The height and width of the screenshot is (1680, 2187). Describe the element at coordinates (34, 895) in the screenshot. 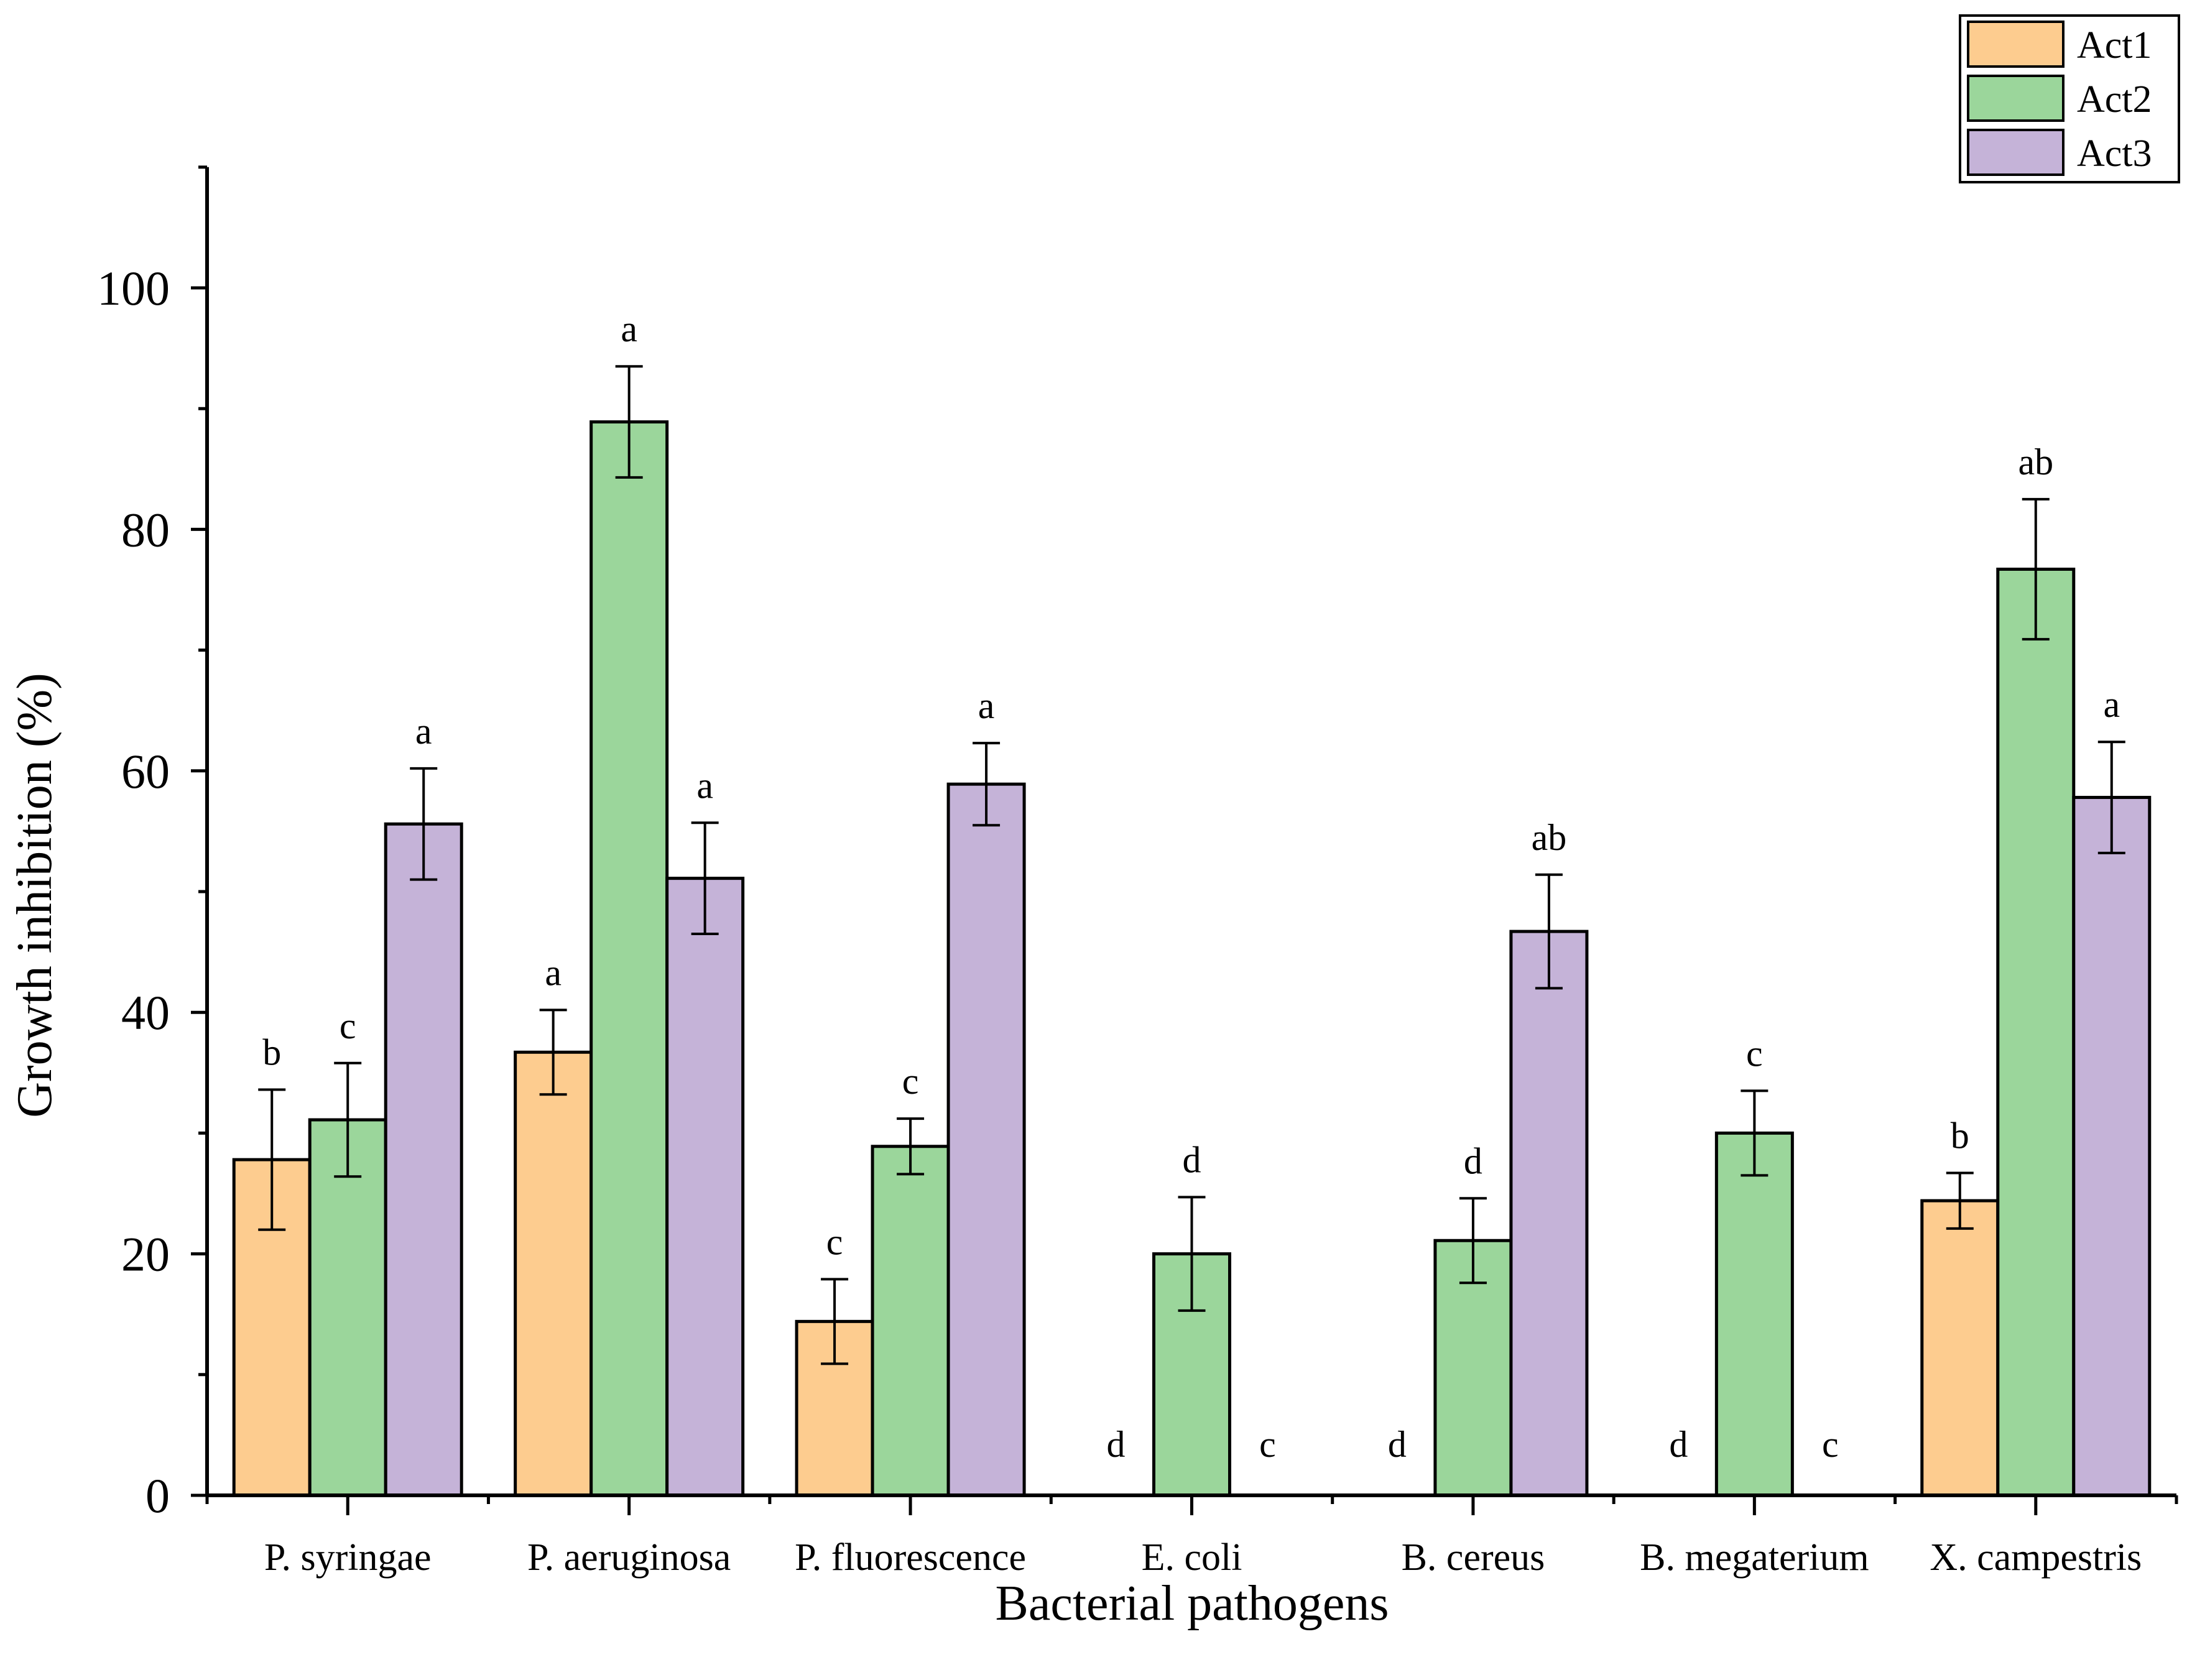

I see `y-axis-title: Growth inhibition (%)` at that location.